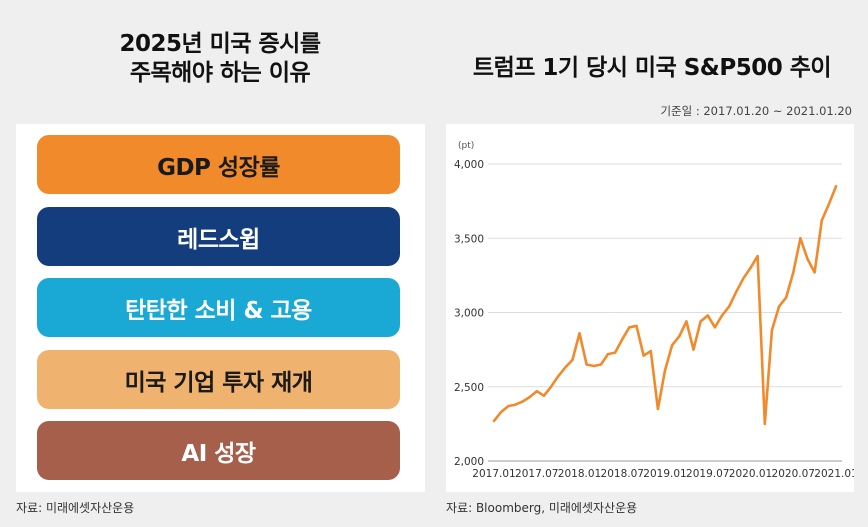 The height and width of the screenshot is (527, 868). I want to click on reason-gdp-growth: GDP 성장률, so click(218, 164).